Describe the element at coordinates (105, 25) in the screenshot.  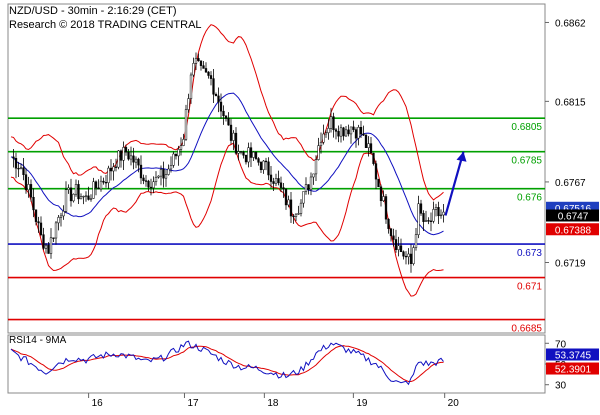
I see `chart-header-copyright: Research © 2018 TRADING CENTRAL` at that location.